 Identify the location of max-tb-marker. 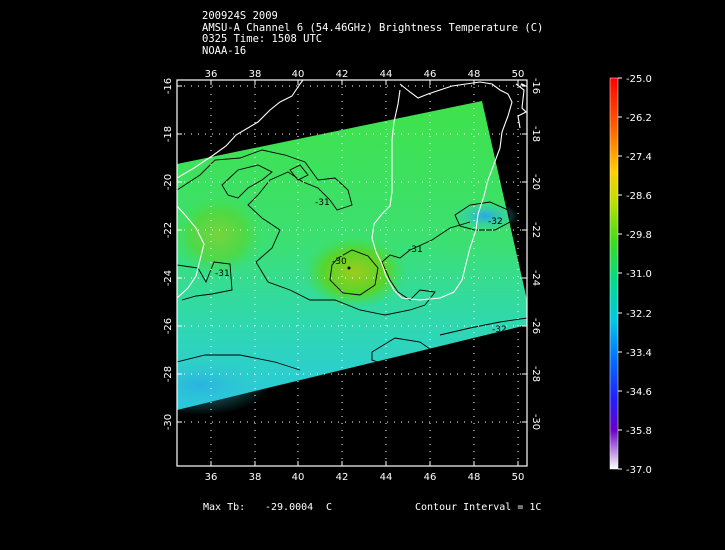
(349, 268).